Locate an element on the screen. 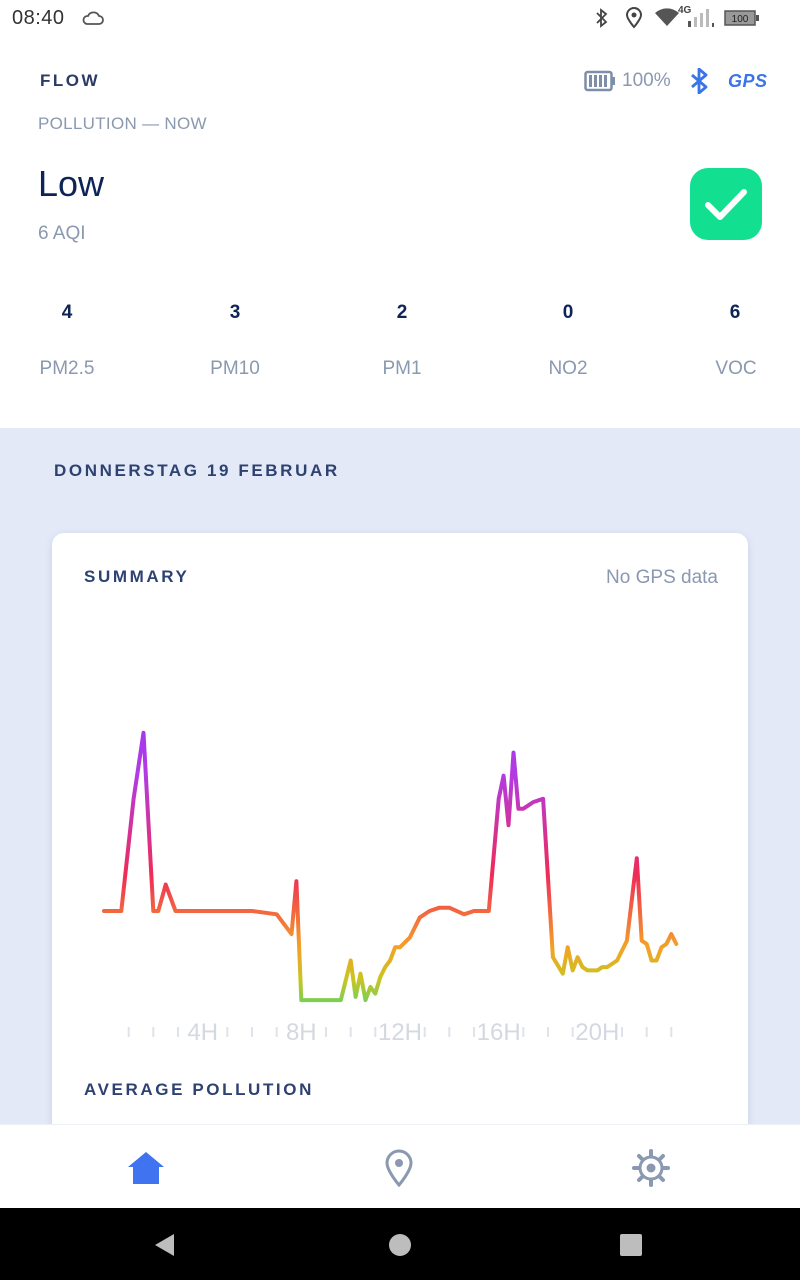 The image size is (800, 1280). signal-bars-icon is located at coordinates (701, 20).